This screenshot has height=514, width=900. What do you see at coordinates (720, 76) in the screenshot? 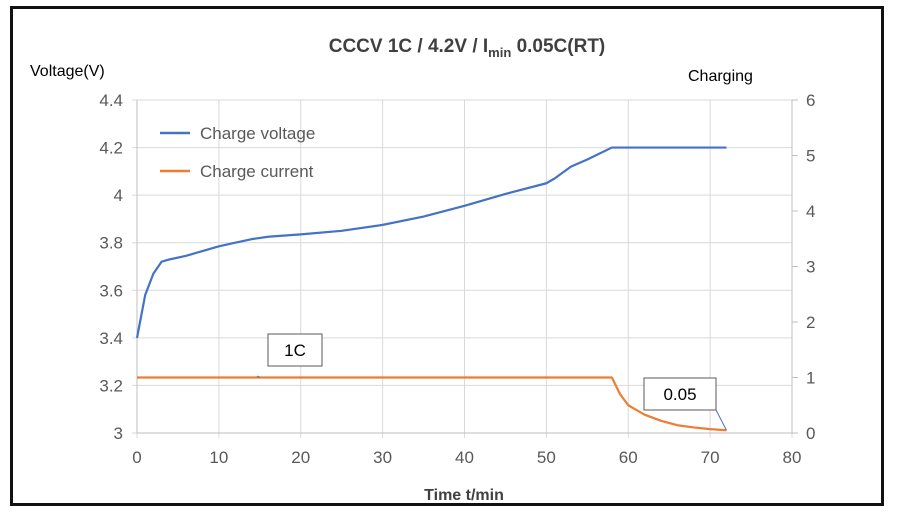
I see `y2-axis-label: Charging` at bounding box center [720, 76].